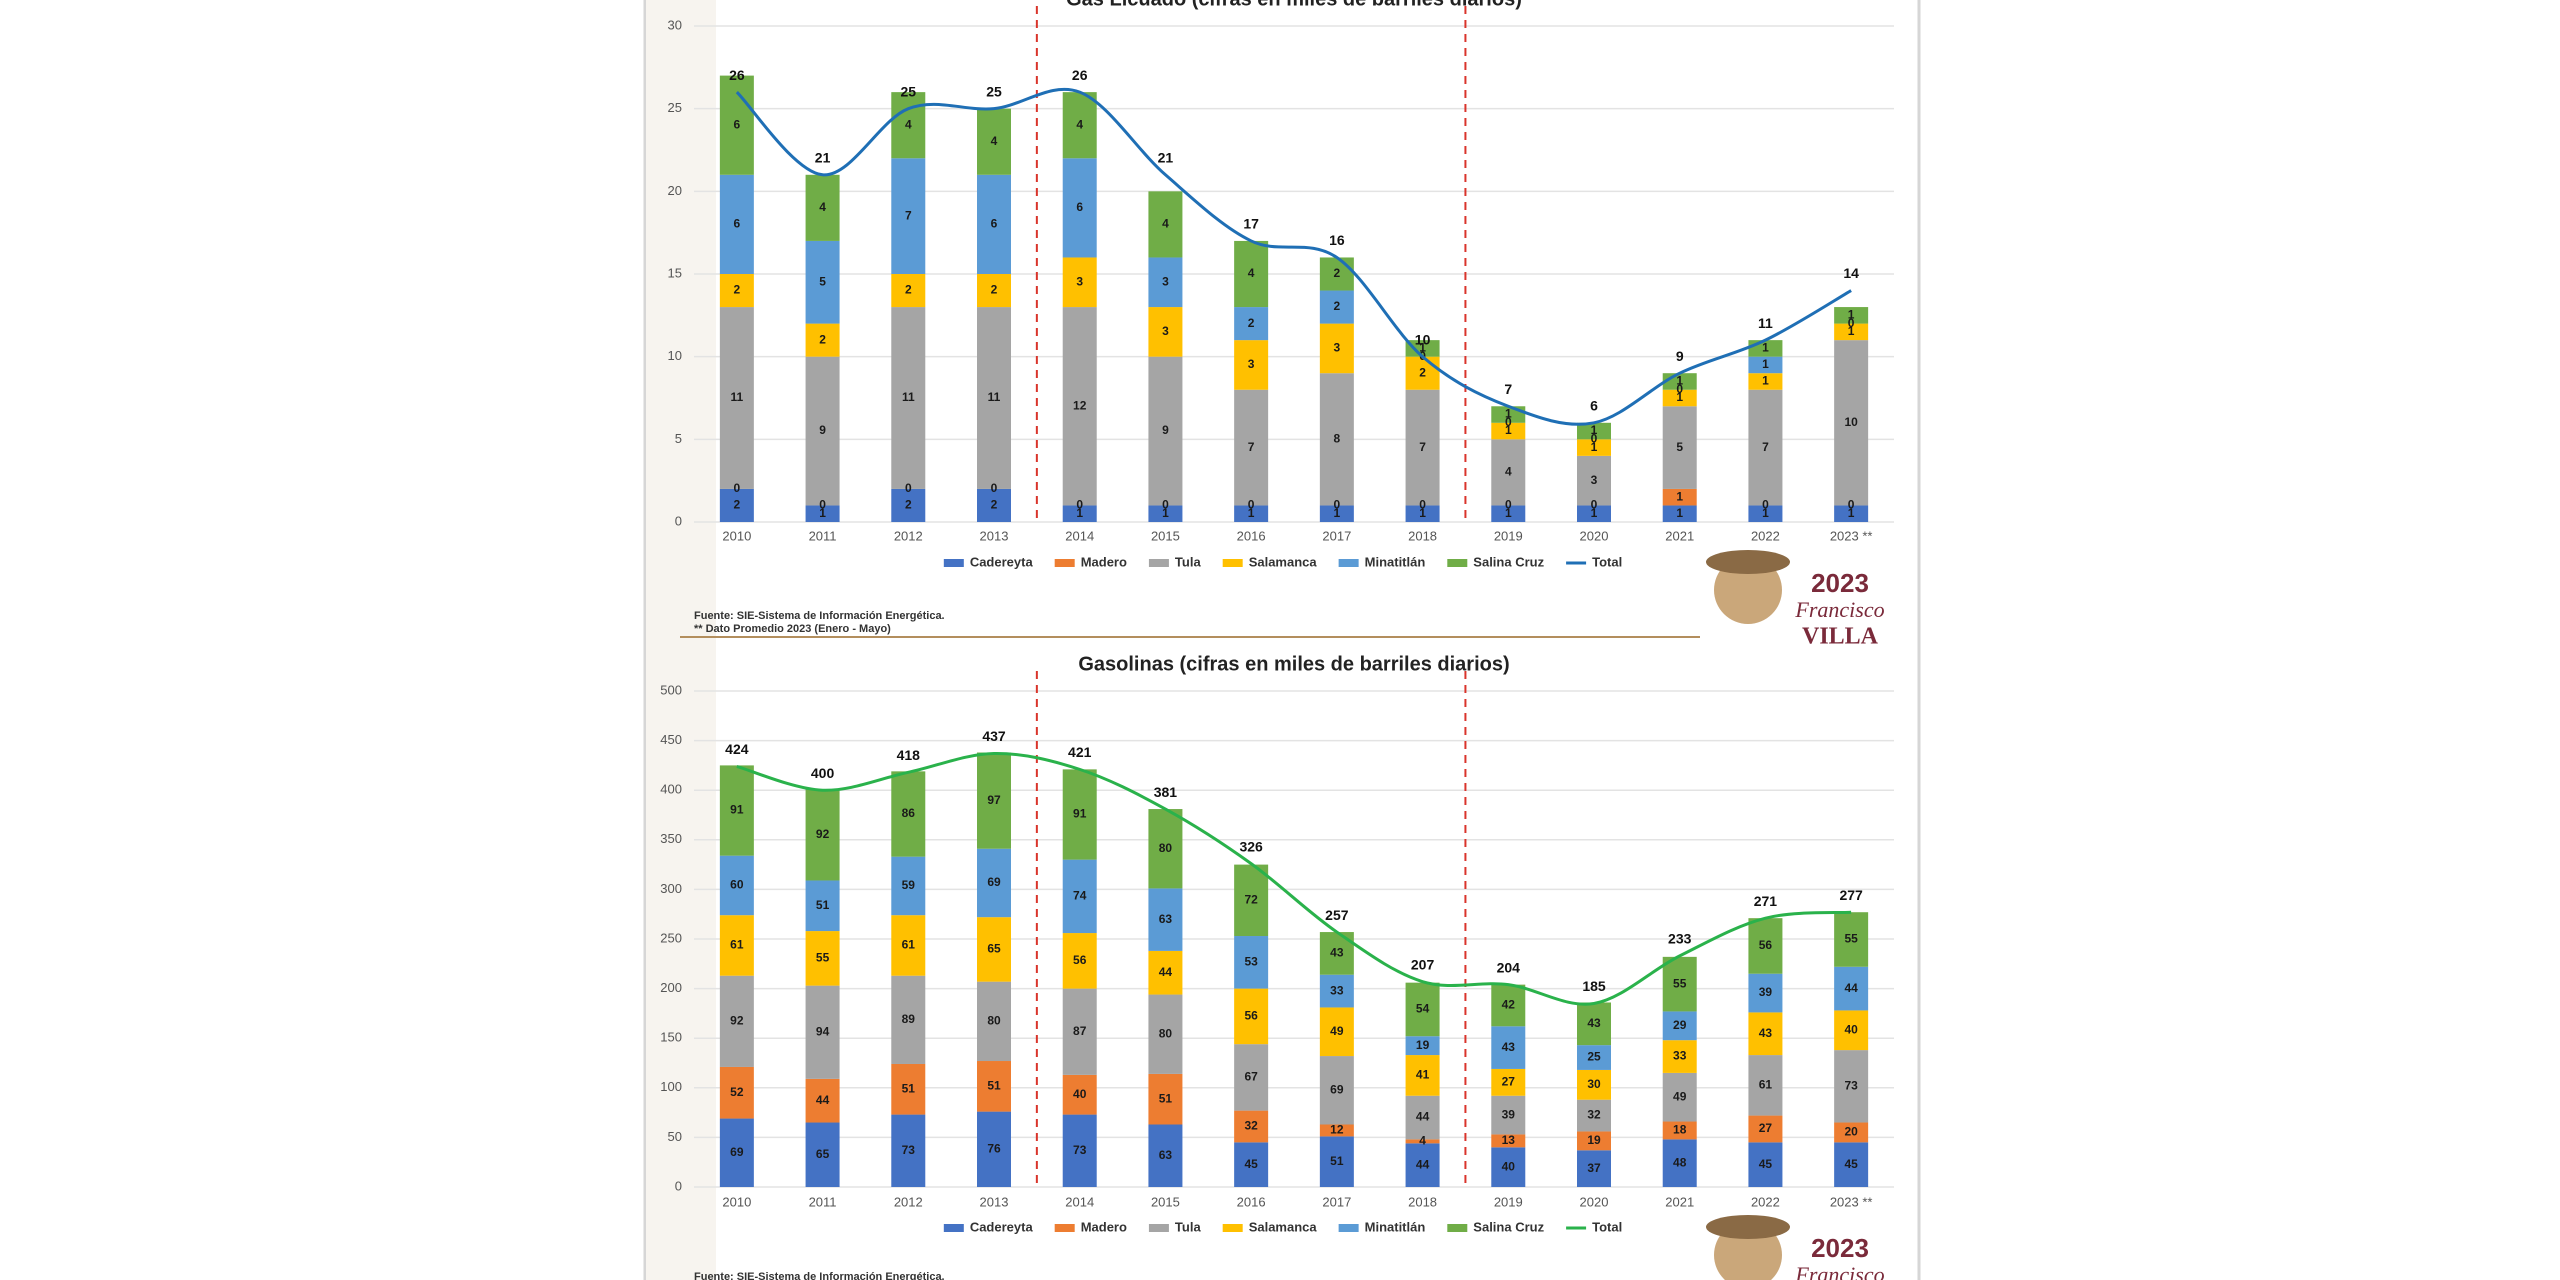 This screenshot has width=2560, height=1280. Describe the element at coordinates (1166, 158) in the screenshot. I see `total-label: 21` at that location.